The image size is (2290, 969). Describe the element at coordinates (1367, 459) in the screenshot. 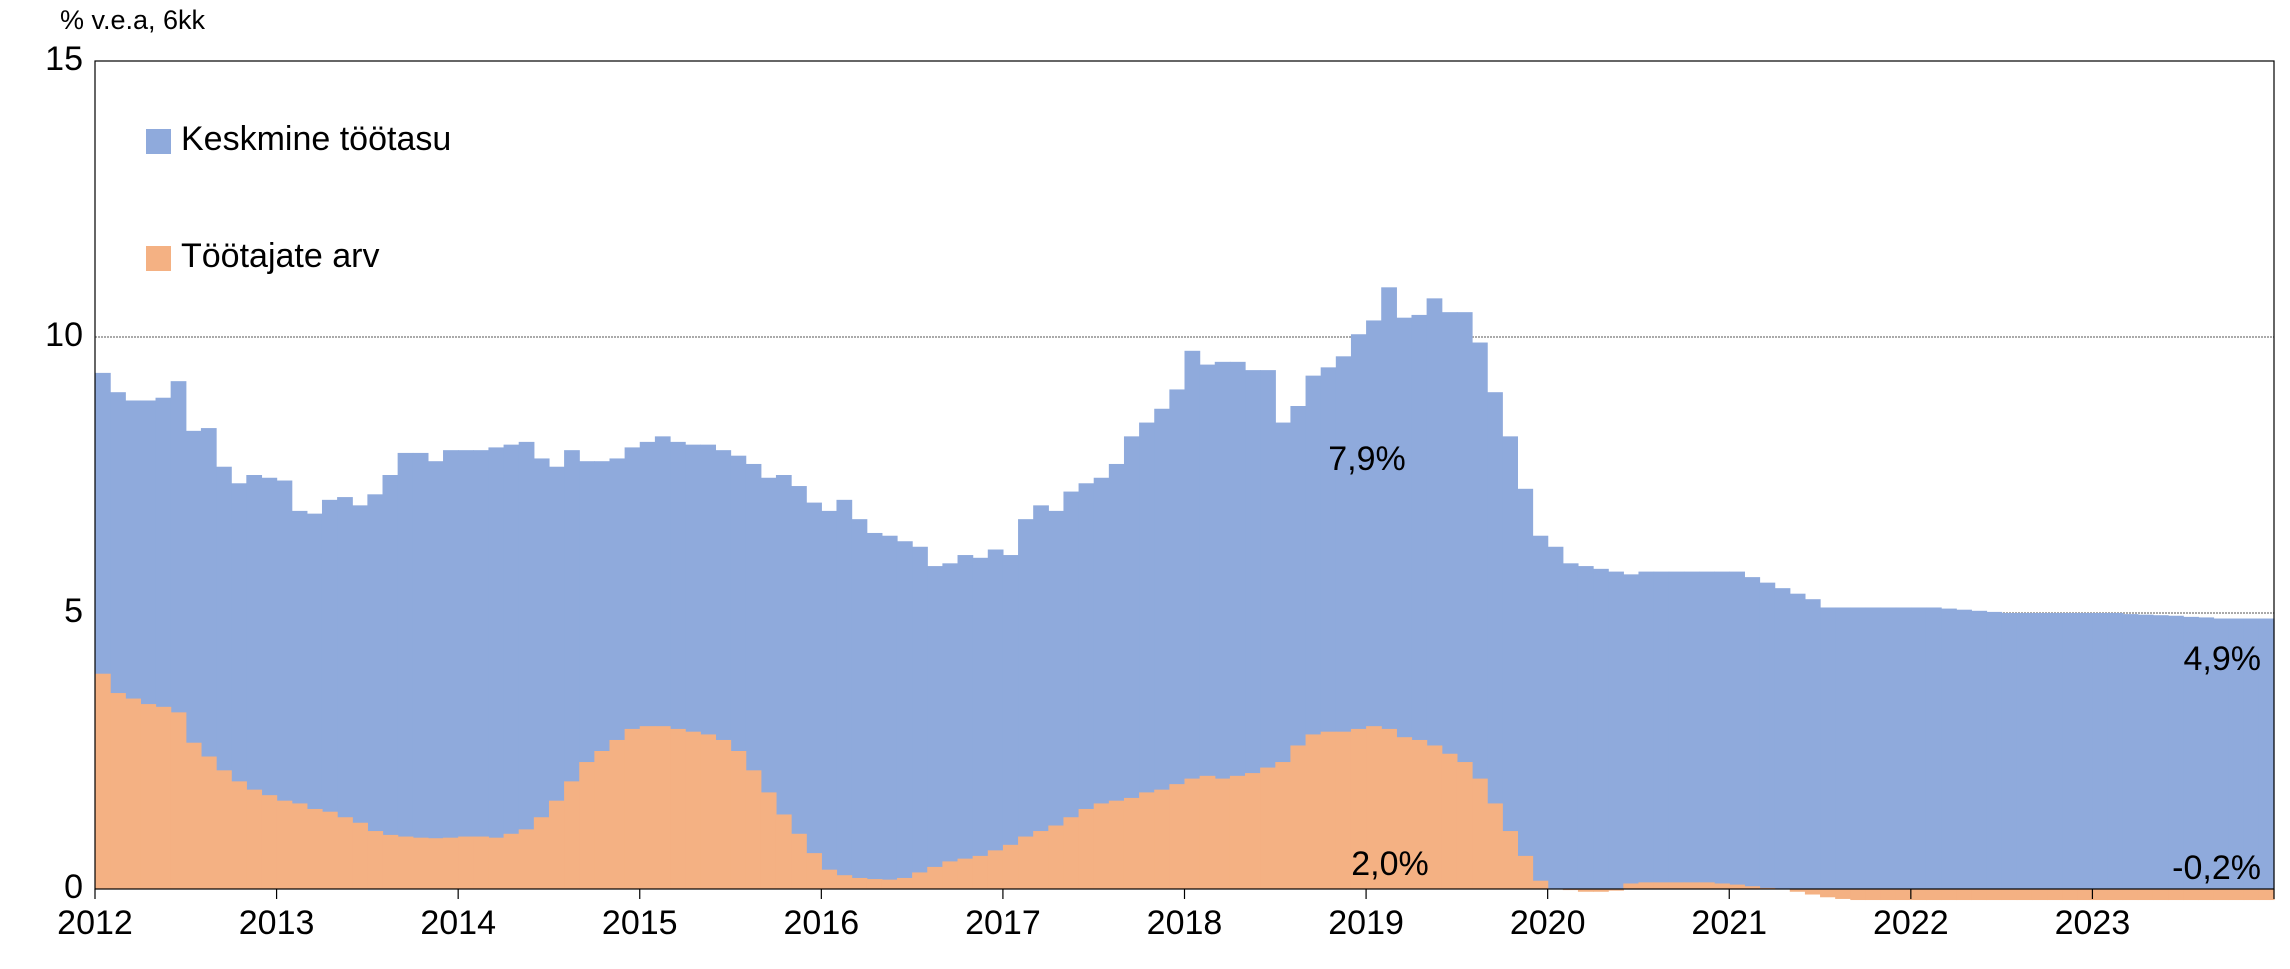

I see `annotation: 7,9%` at that location.